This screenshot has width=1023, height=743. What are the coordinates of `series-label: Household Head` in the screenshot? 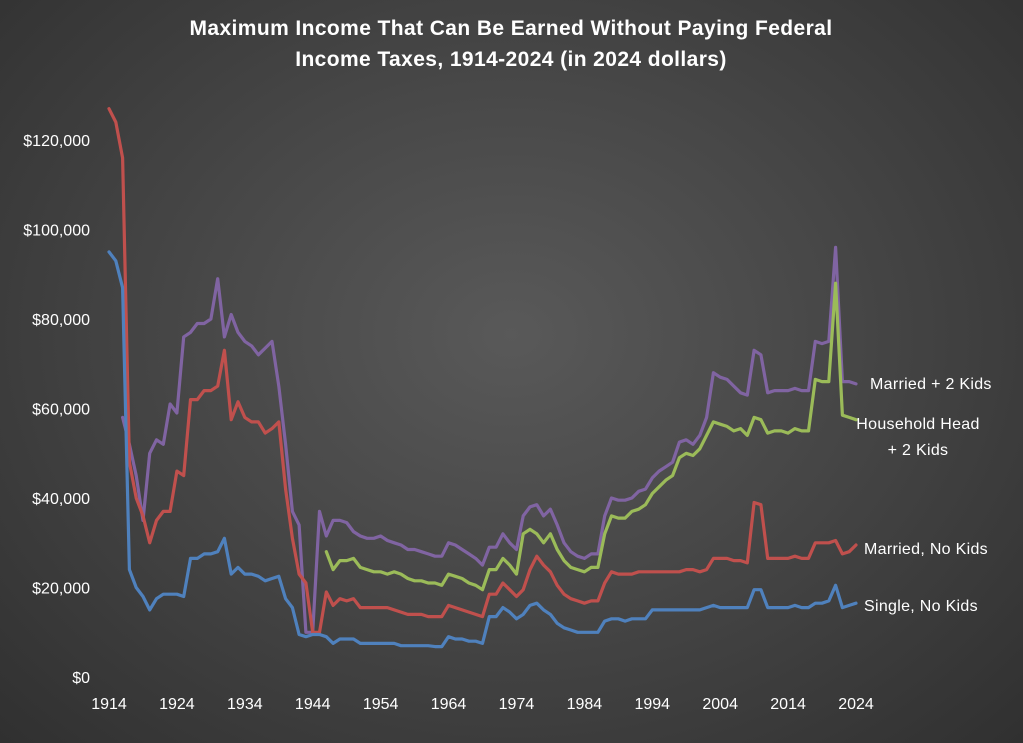 It's located at (917, 424).